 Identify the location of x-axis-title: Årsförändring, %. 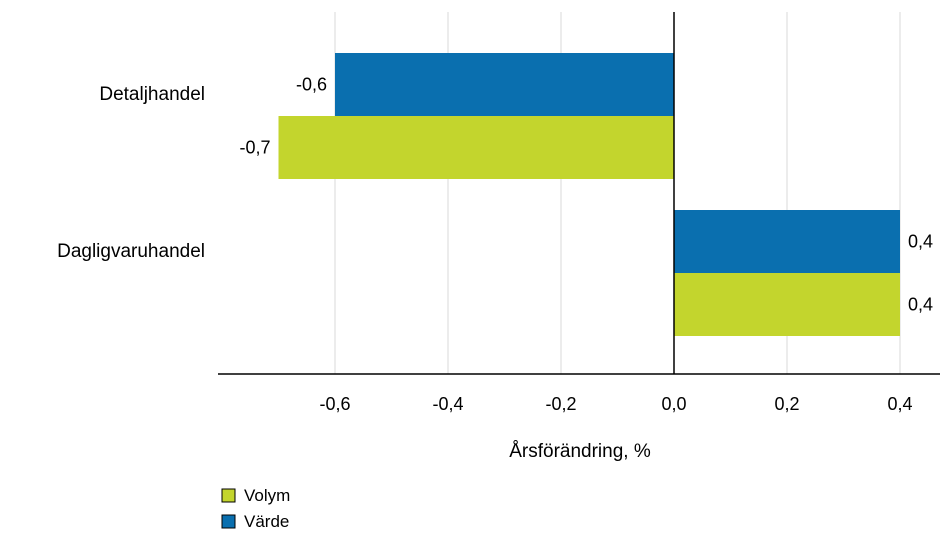
(580, 451).